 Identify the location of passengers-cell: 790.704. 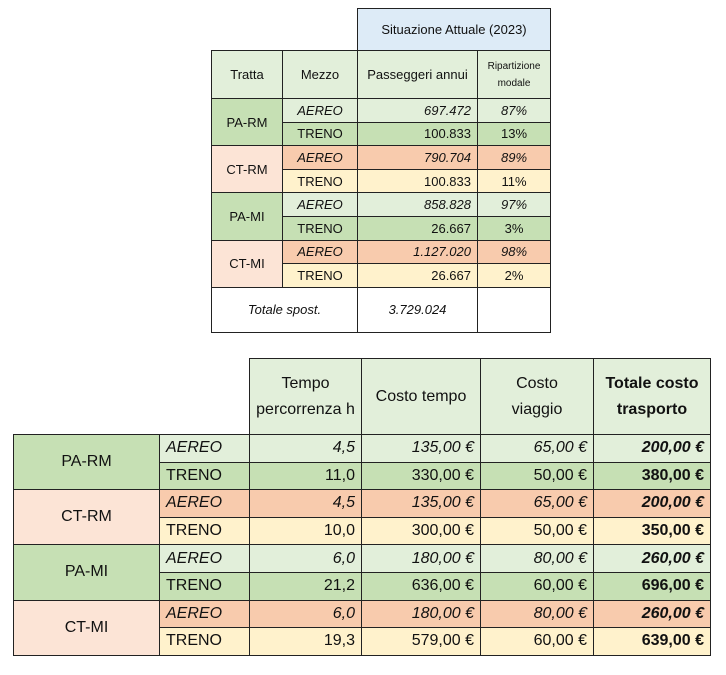
(417, 157).